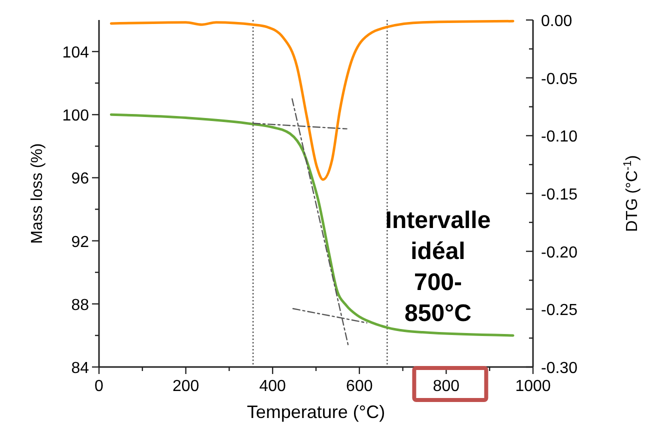  I want to click on y-axis-title: Mass loss (%), so click(37, 193).